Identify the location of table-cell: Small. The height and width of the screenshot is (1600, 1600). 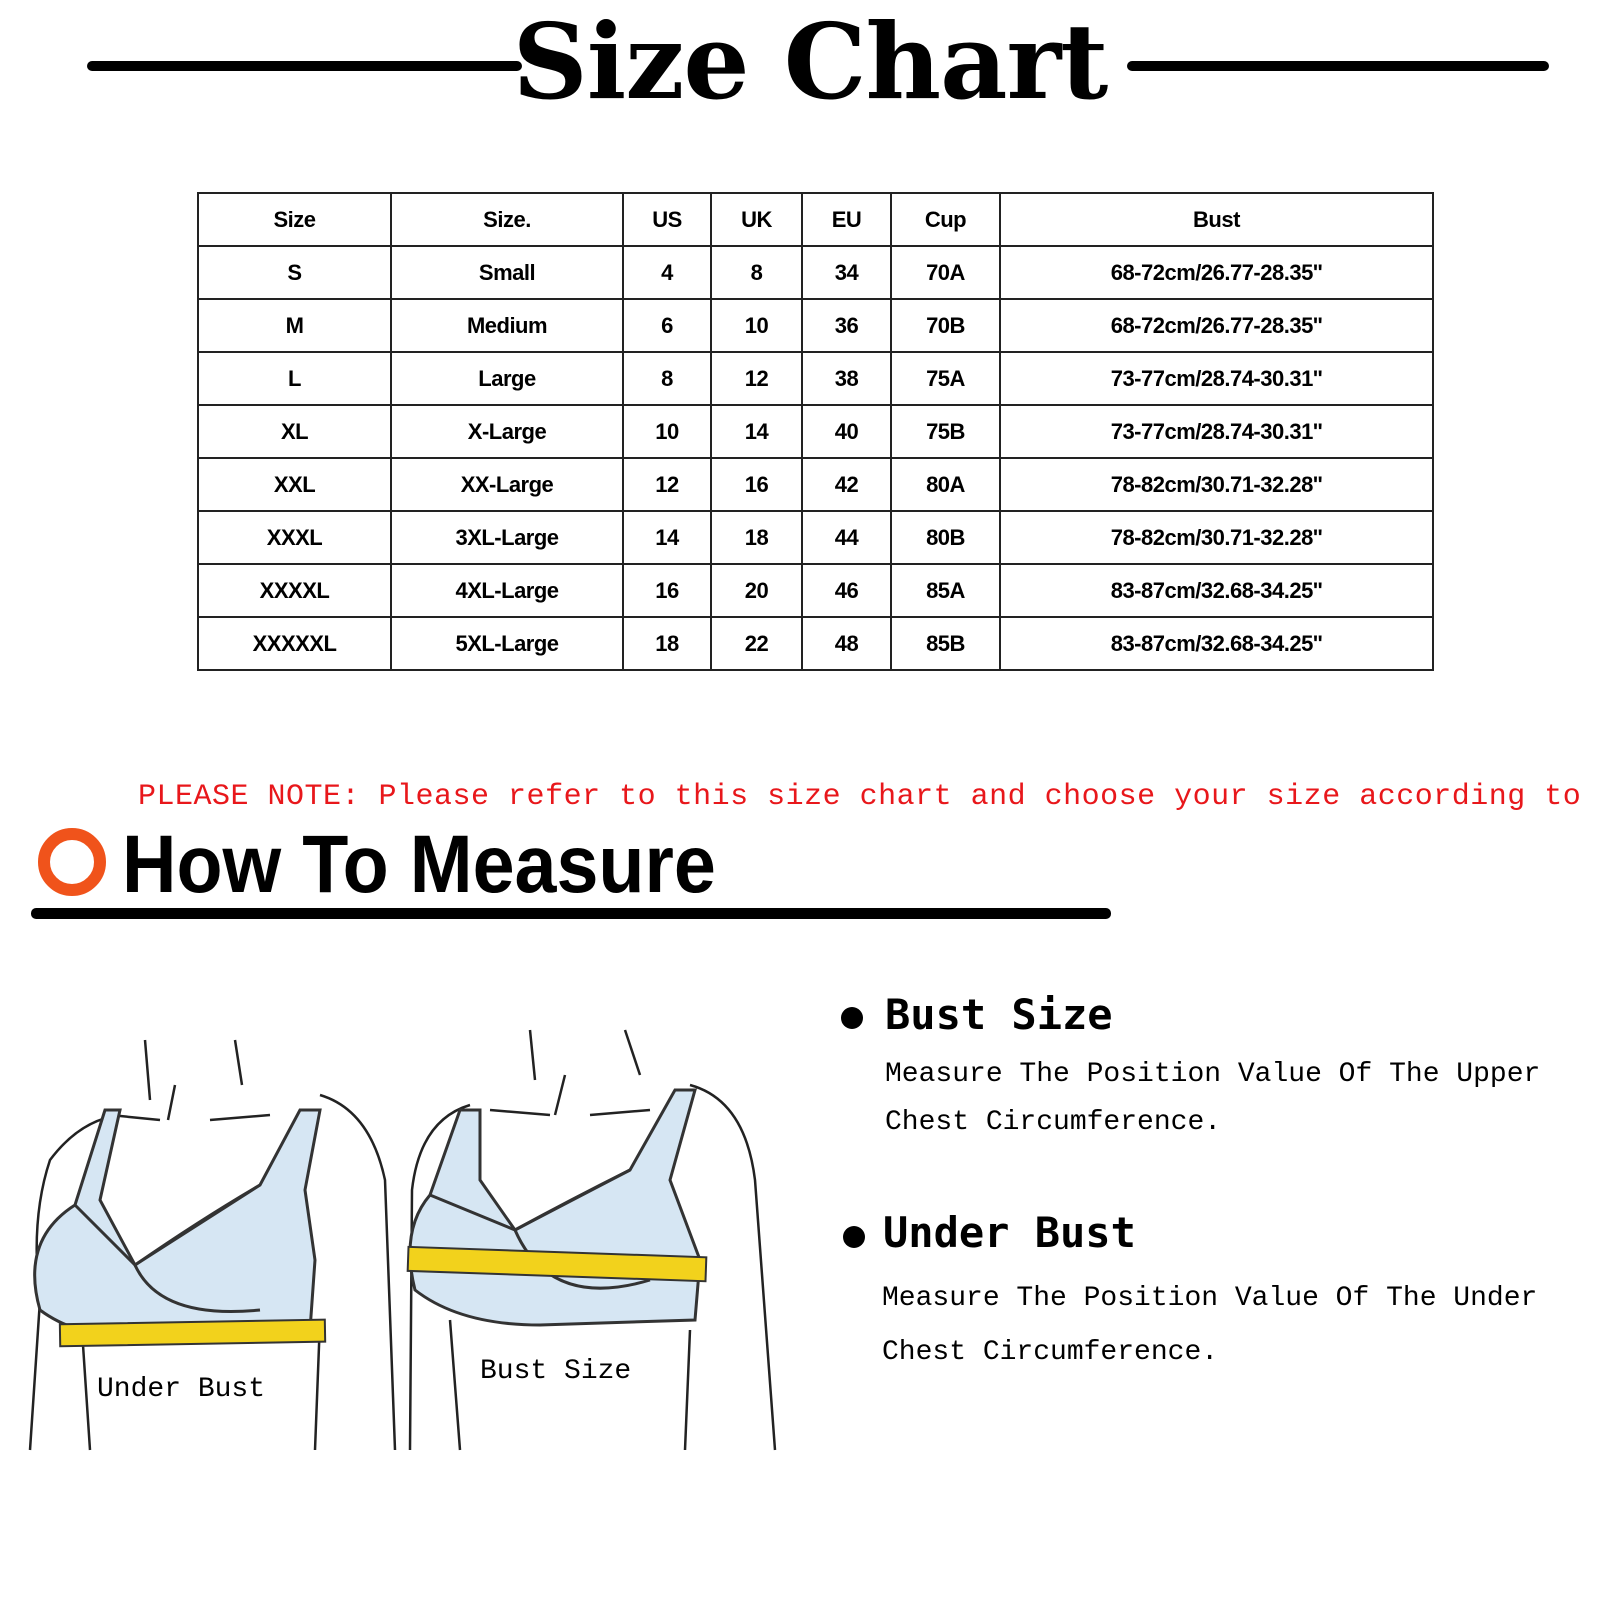
(507, 272).